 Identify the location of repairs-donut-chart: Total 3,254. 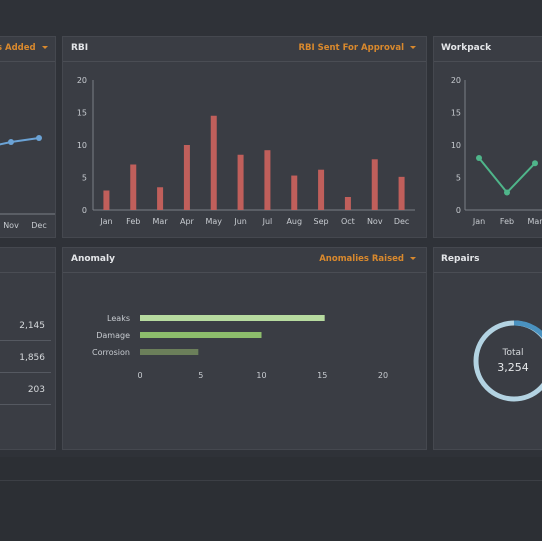
(507, 361).